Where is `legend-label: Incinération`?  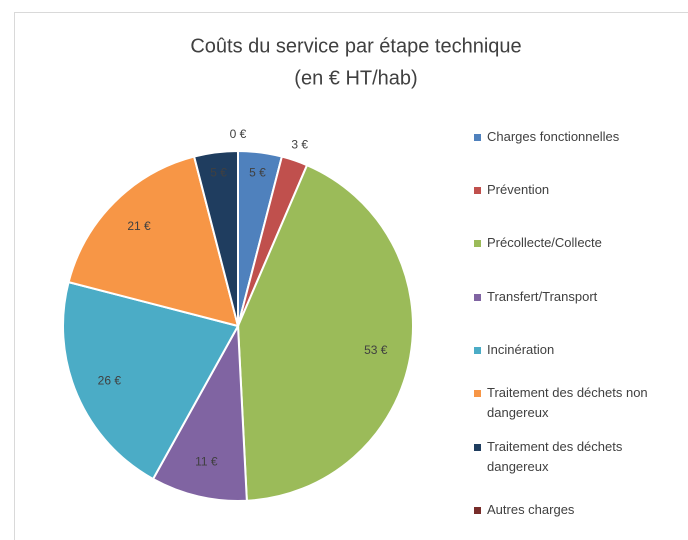
legend-label: Incinération is located at coordinates (521, 349).